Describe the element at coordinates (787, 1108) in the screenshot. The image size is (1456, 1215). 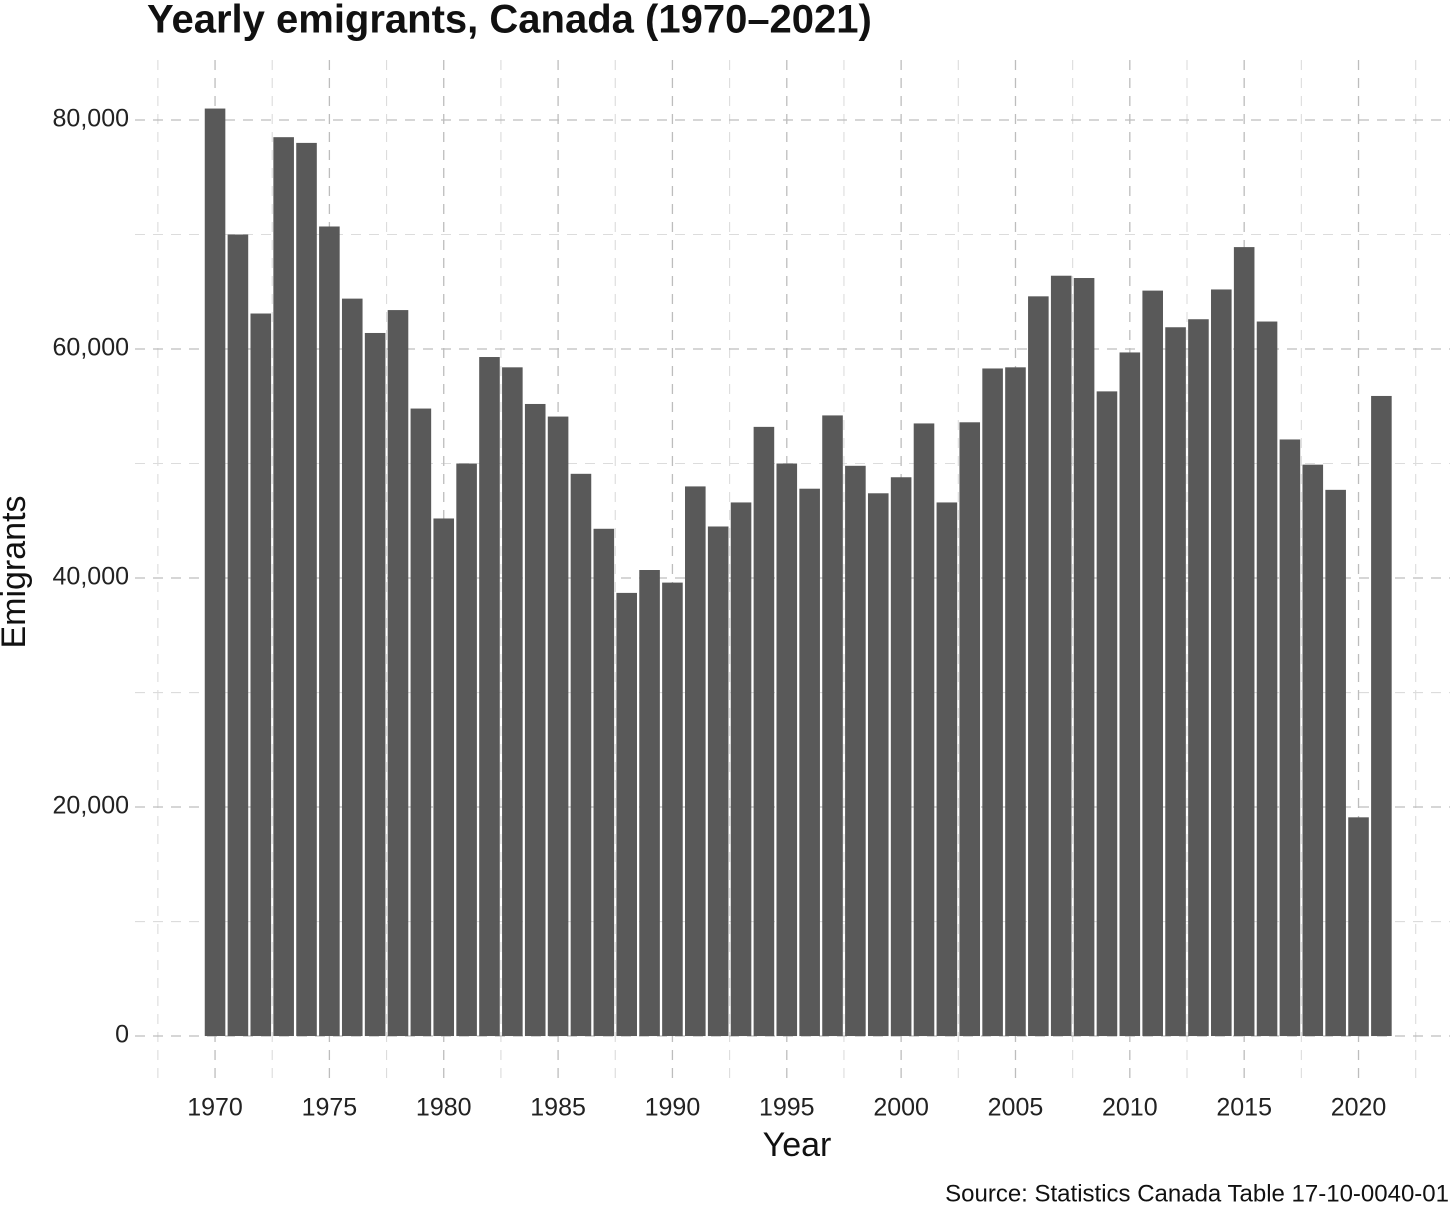
I see `x-tick-label: 1995` at that location.